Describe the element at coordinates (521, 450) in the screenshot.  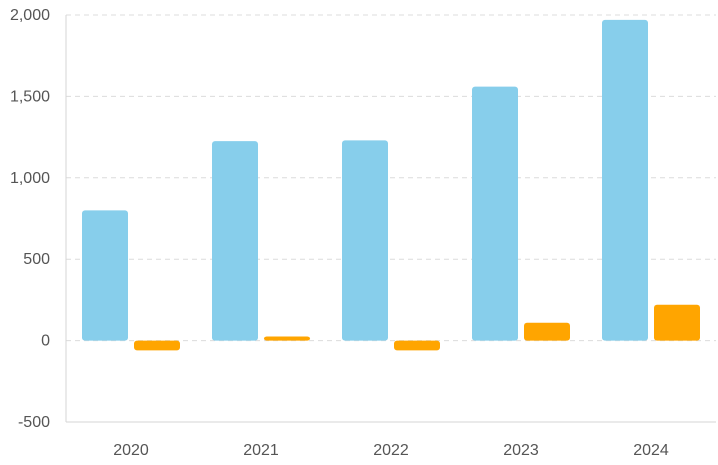
I see `x-tick-label: 2023` at that location.